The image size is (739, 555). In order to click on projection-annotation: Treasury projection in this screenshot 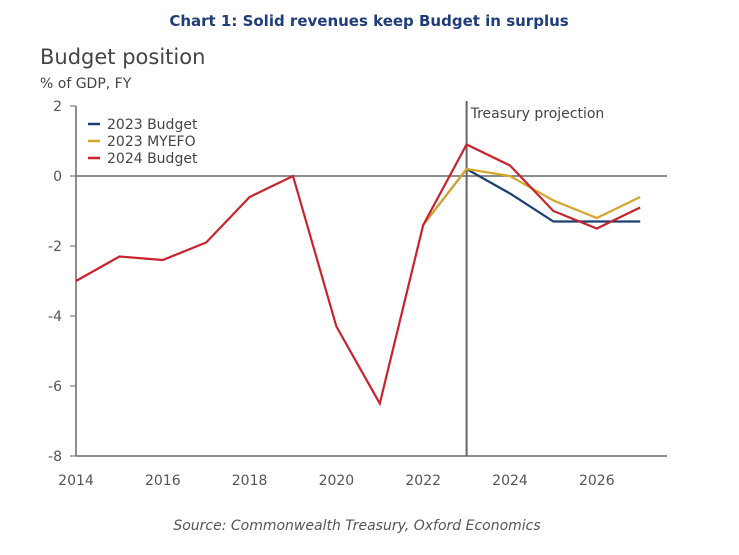, I will do `click(537, 114)`.